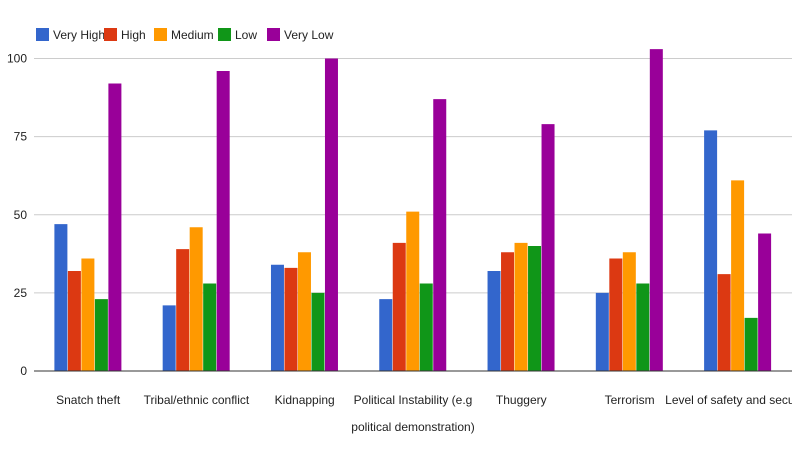 This screenshot has width=792, height=456. What do you see at coordinates (412, 427) in the screenshot?
I see `x-tick-label: political demonstration)` at bounding box center [412, 427].